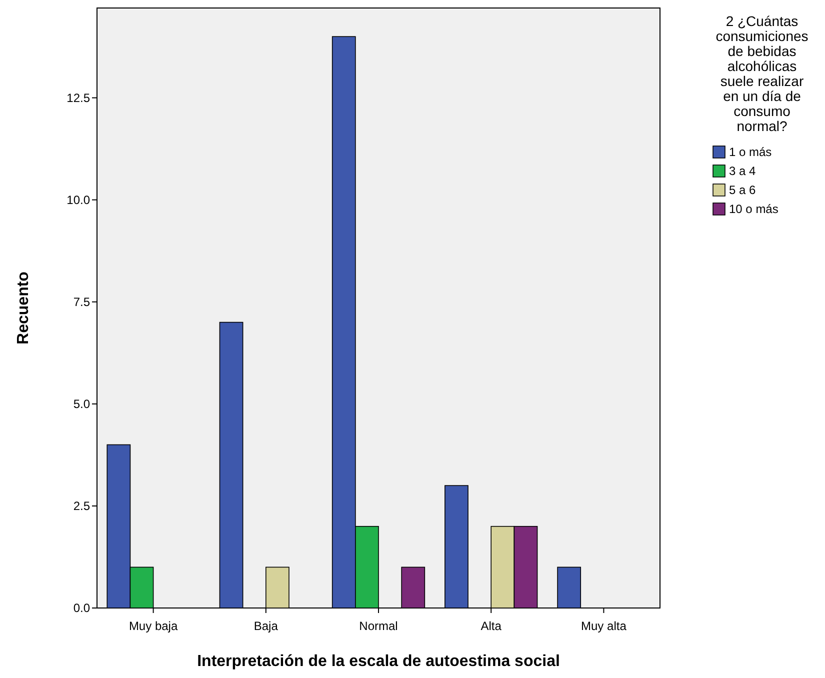 This screenshot has height=678, width=825. Describe the element at coordinates (491, 626) in the screenshot. I see `x-tick-label: Alta` at that location.